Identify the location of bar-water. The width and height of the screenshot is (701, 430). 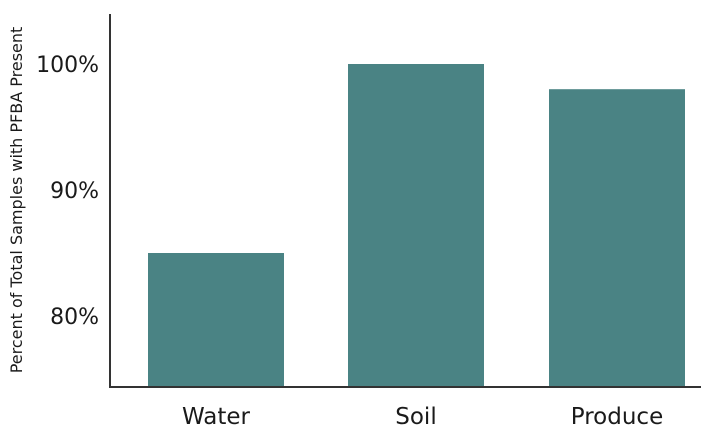
(216, 320).